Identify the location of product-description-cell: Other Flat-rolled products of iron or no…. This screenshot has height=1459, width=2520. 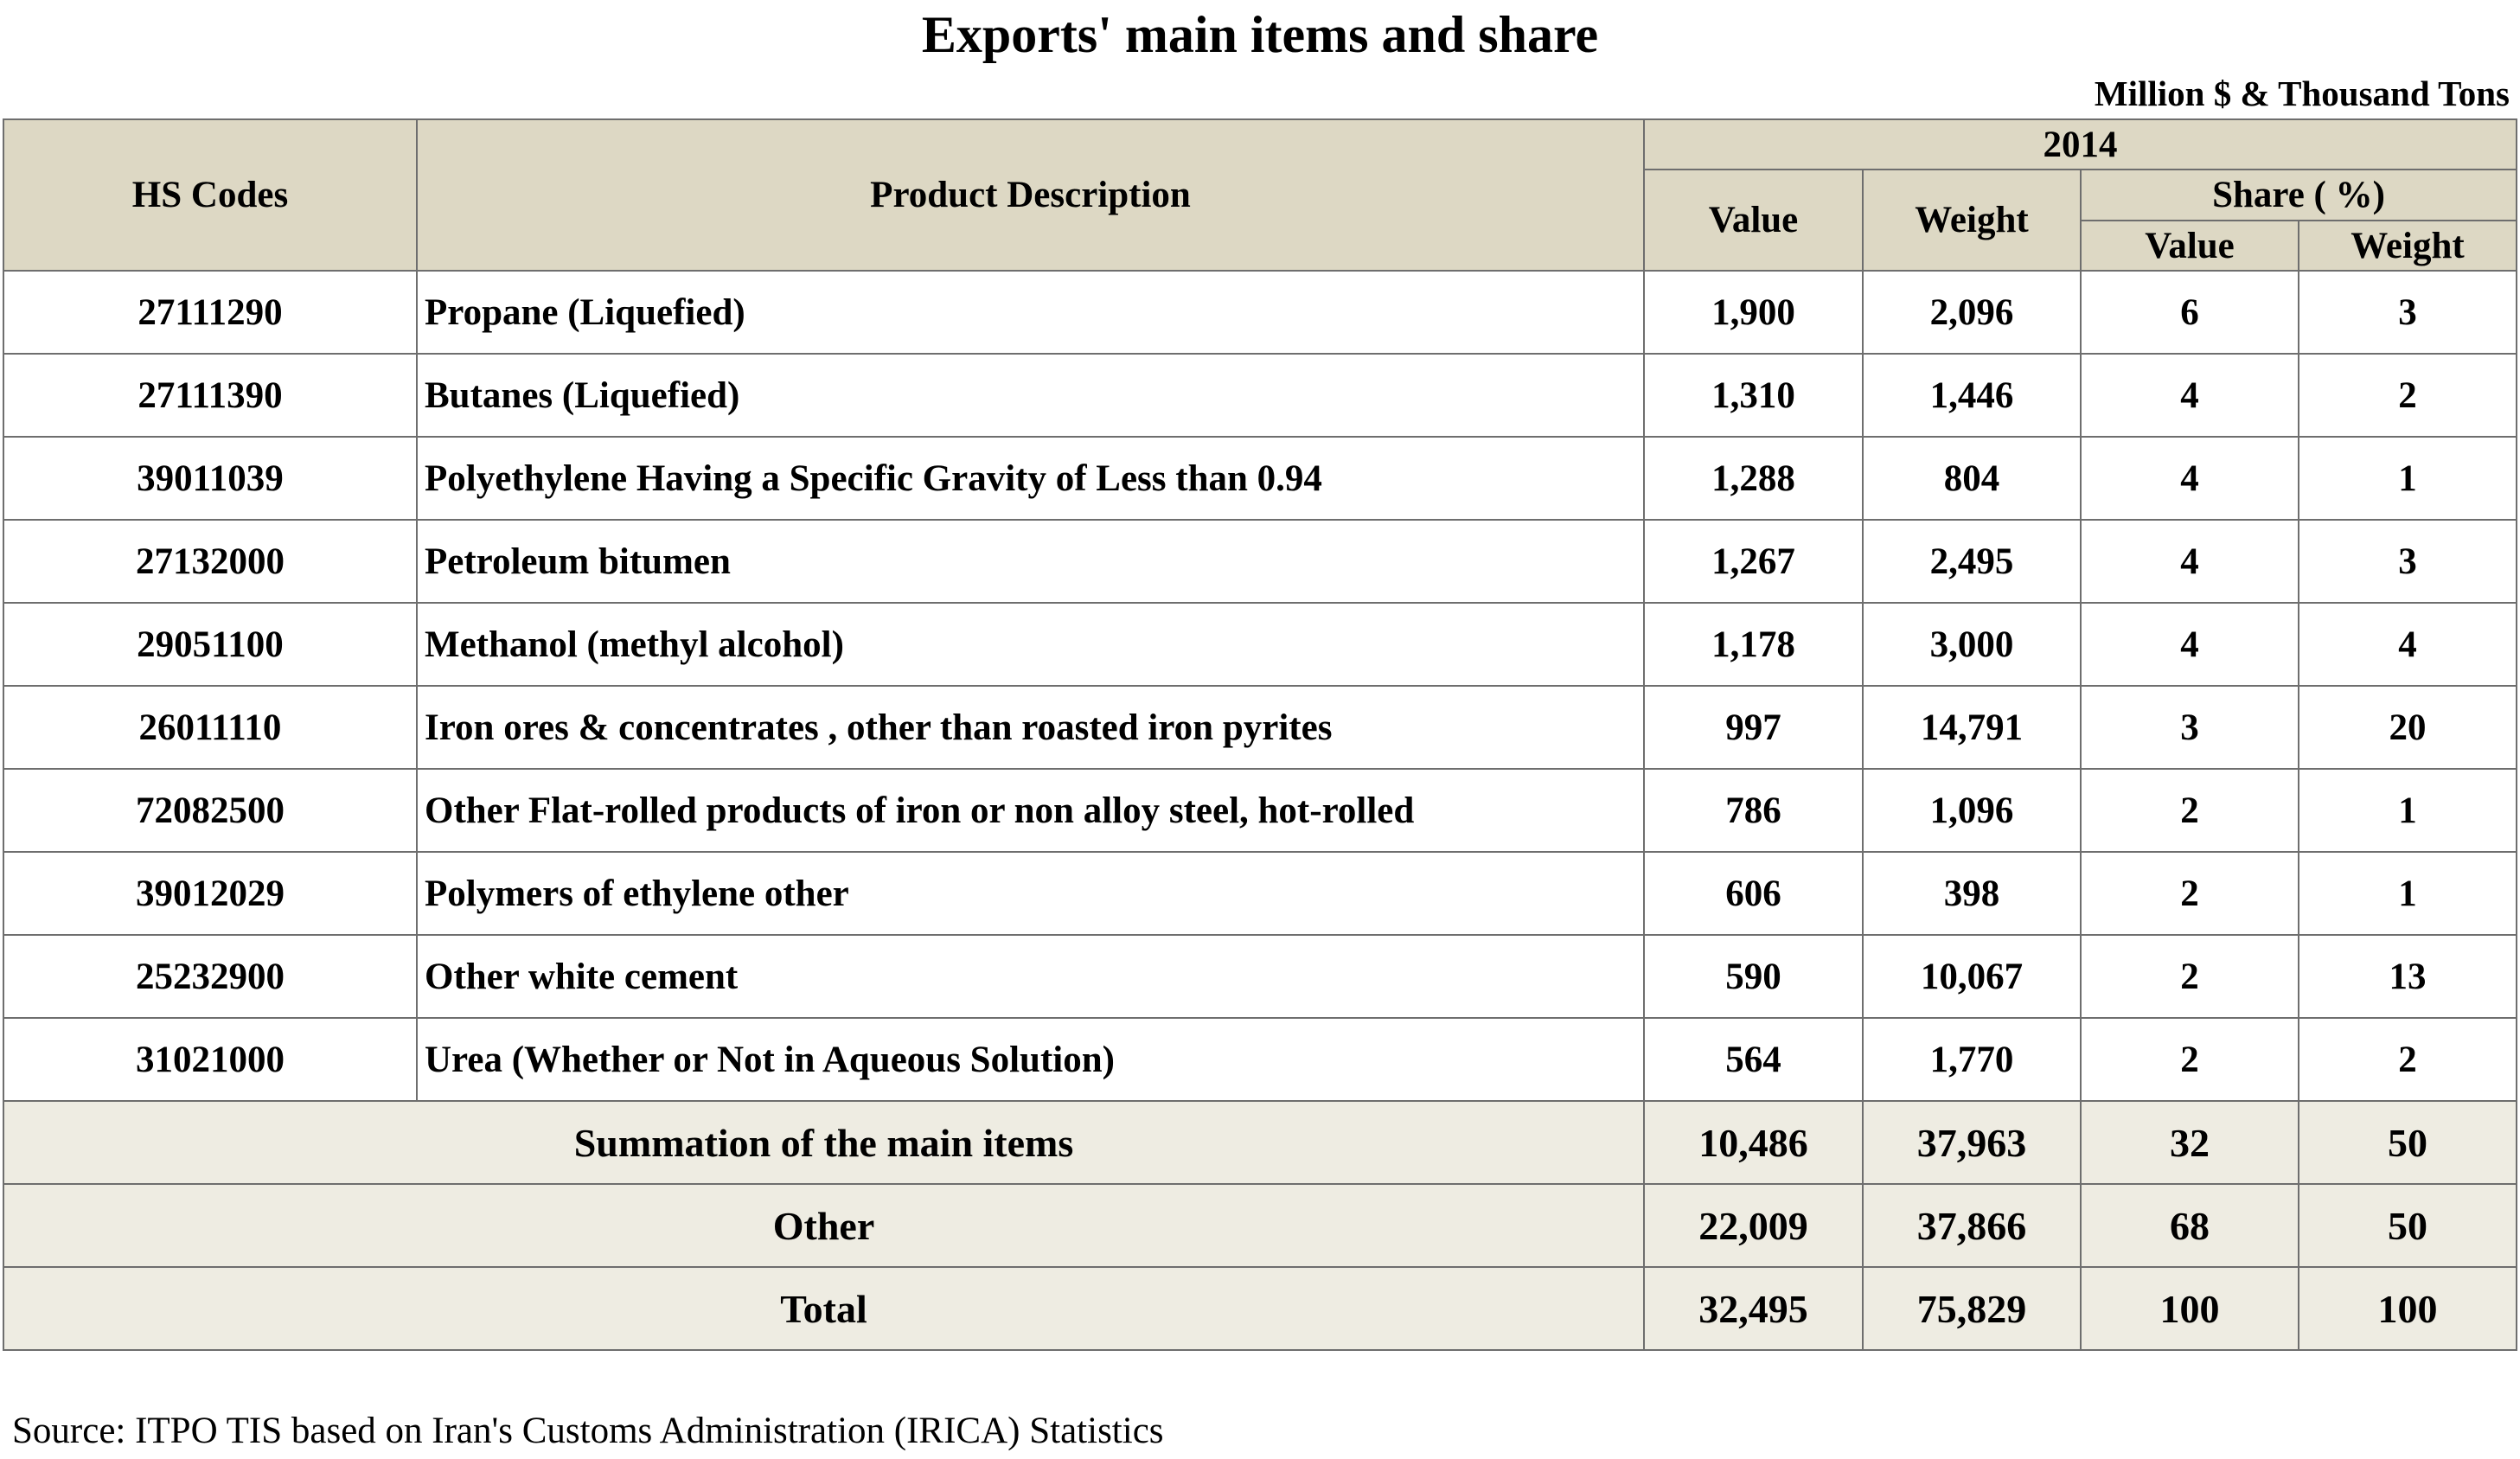
(1030, 811).